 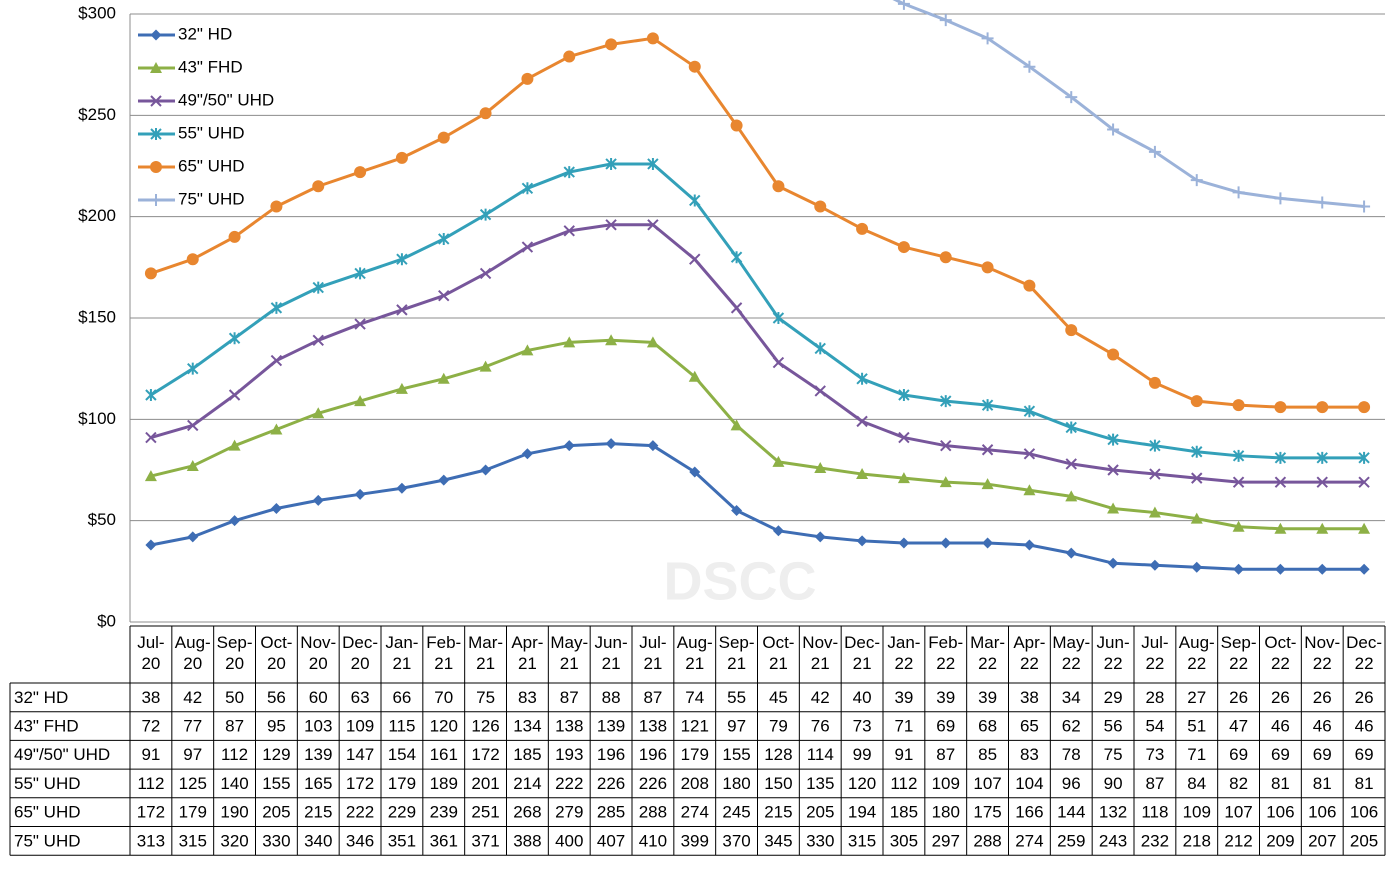 I want to click on table-cell: 138, so click(x=569, y=726).